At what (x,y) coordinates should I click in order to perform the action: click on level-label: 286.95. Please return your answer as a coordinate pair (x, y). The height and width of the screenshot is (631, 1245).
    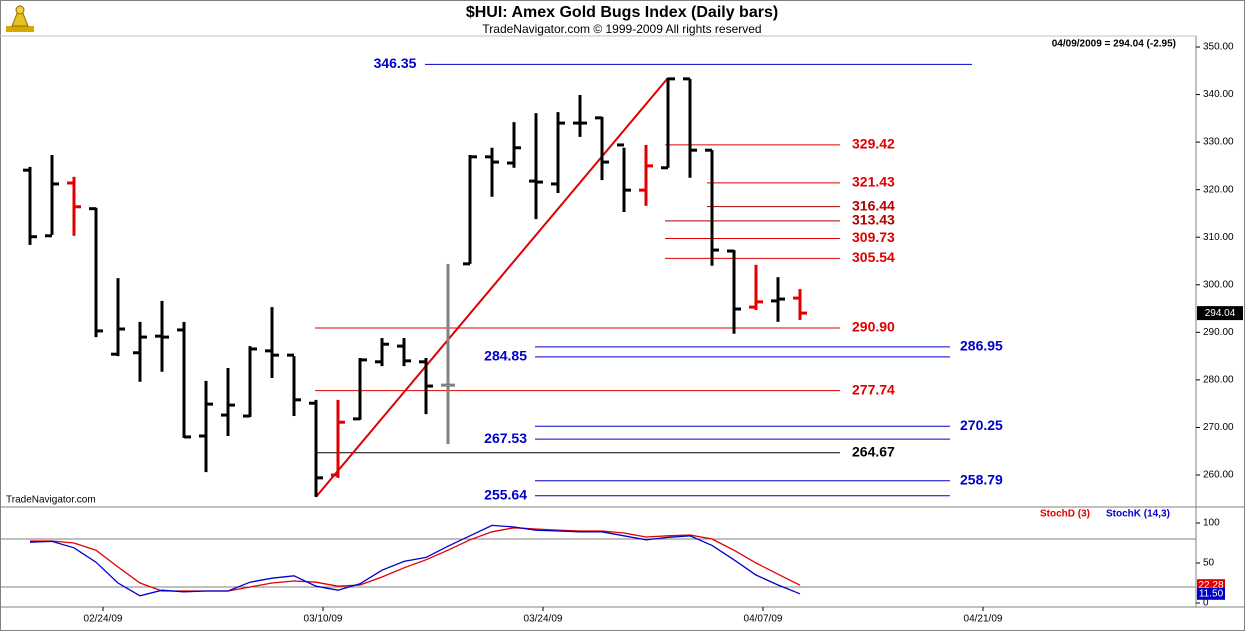
    Looking at the image, I should click on (981, 346).